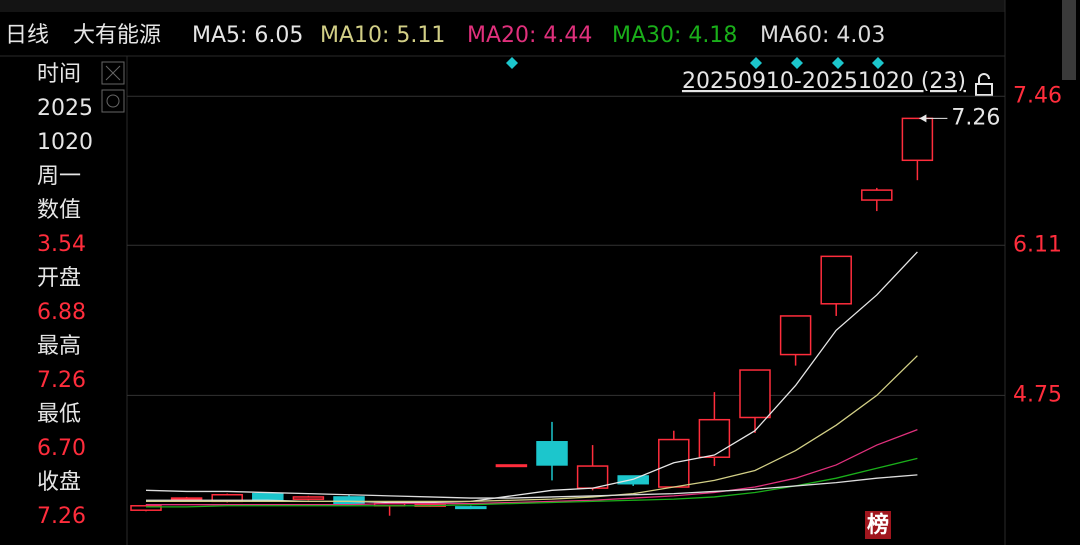 The height and width of the screenshot is (545, 1080). I want to click on info-label: 1020, so click(65, 142).